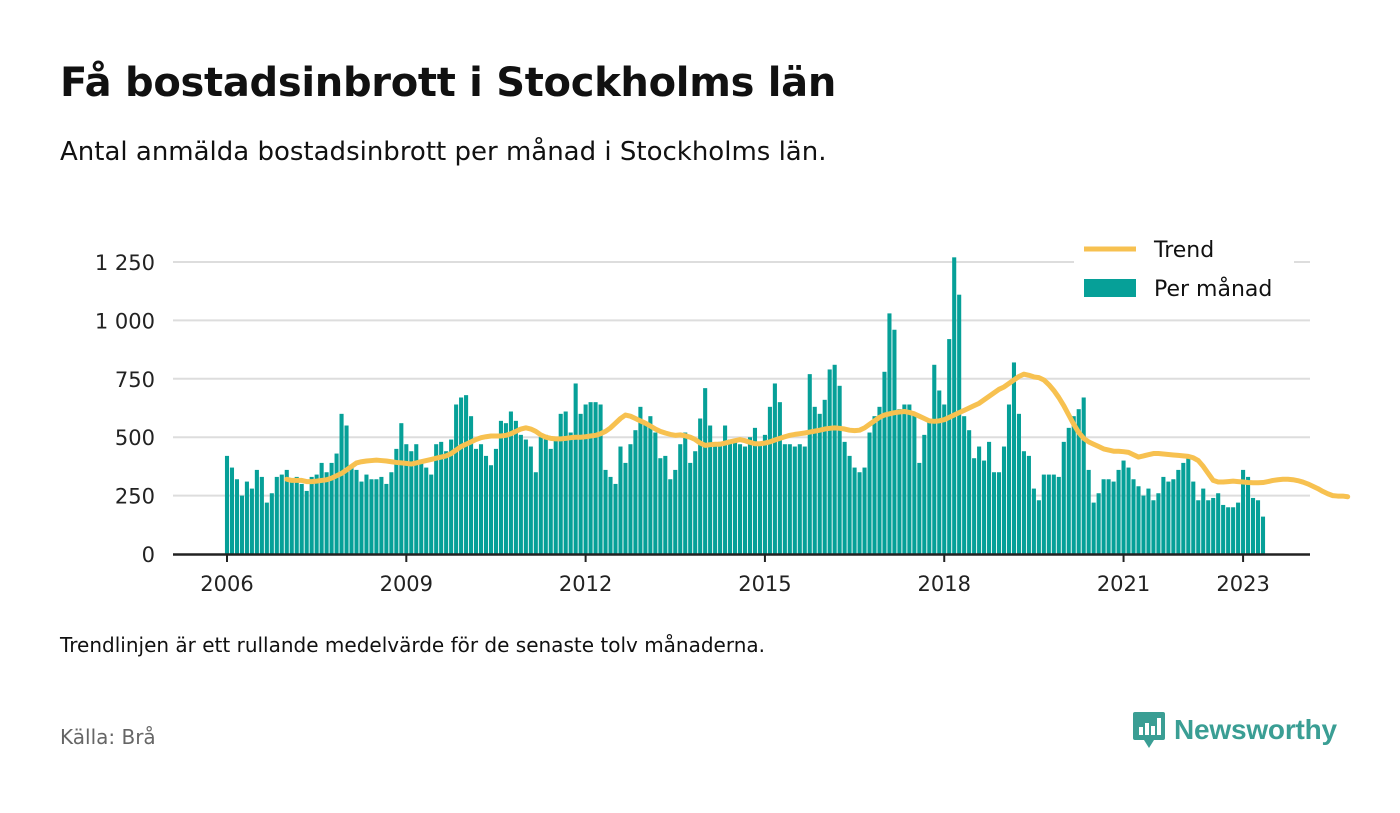  Describe the element at coordinates (1110, 288) in the screenshot. I see `legend-bar-swatch` at that location.